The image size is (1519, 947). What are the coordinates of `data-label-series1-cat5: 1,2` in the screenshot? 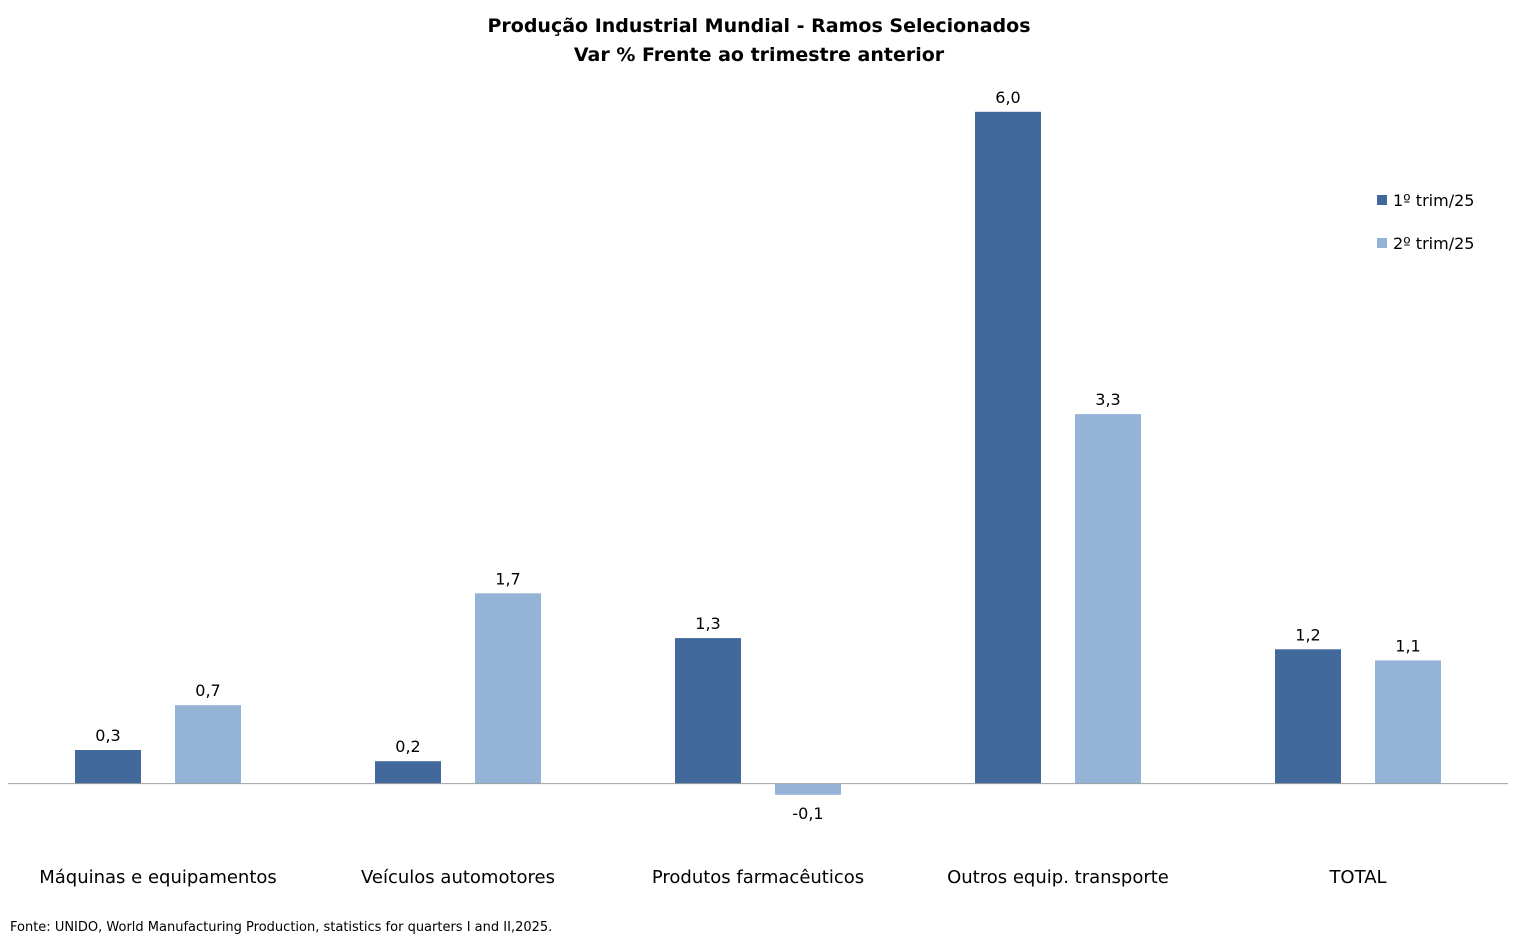 It's located at (1307, 634).